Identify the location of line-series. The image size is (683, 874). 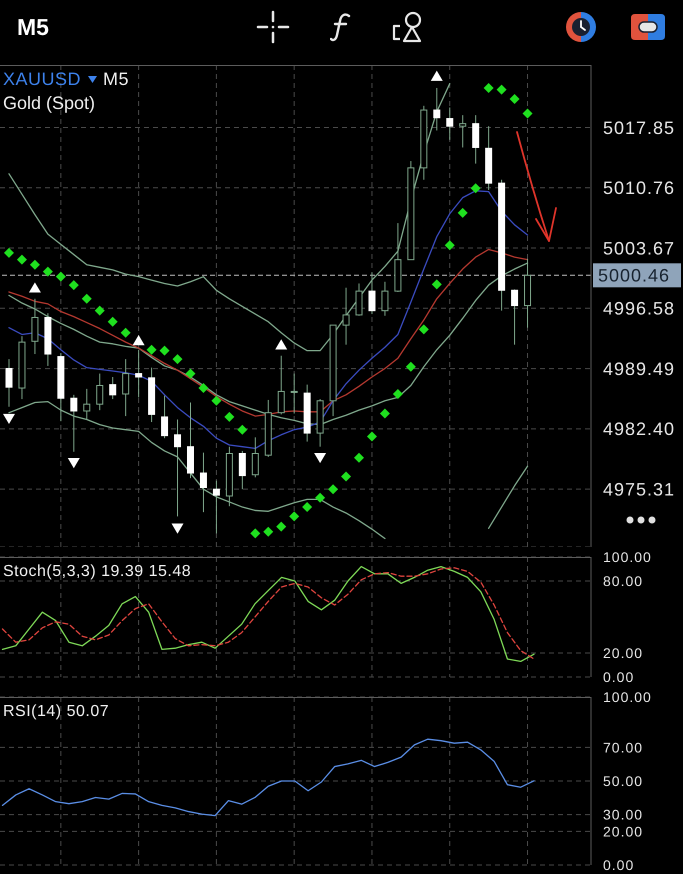
(268, 777).